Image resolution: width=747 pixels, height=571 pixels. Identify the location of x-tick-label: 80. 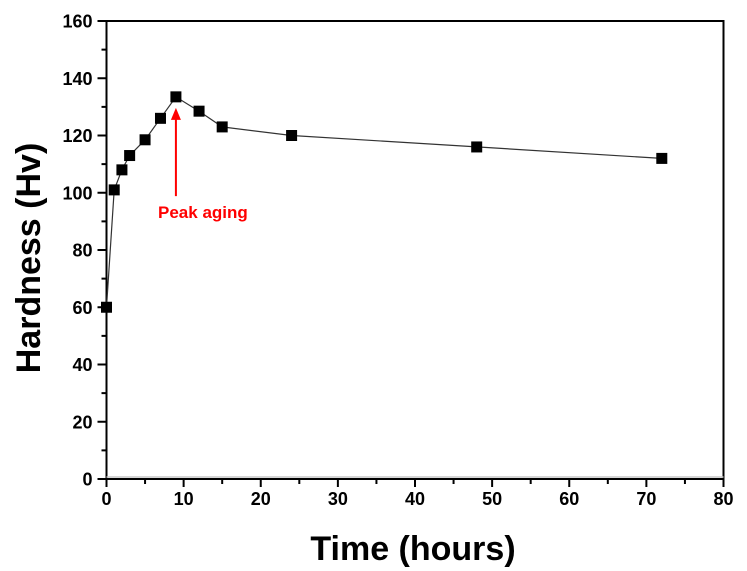
(723, 499).